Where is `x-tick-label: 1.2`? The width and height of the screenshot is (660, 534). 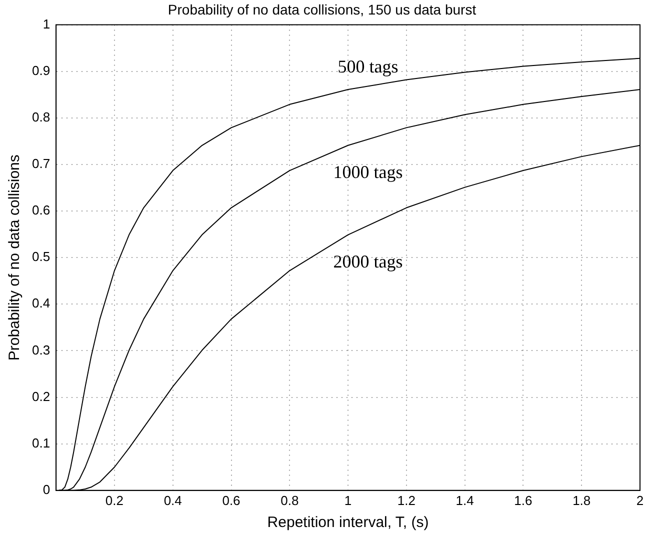
x-tick-label: 1.2 is located at coordinates (406, 500).